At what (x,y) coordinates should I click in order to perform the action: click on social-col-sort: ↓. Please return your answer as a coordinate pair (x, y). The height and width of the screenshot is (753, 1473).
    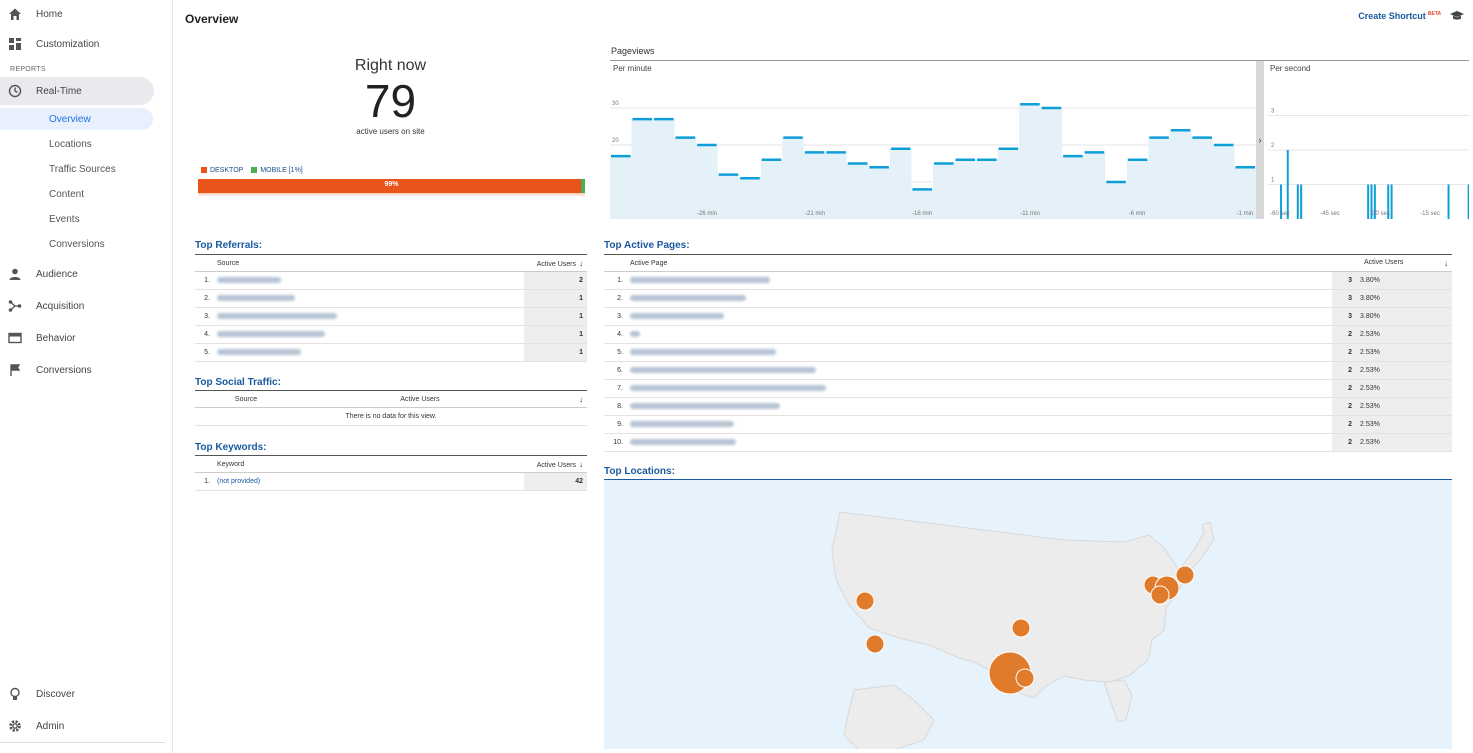
    Looking at the image, I should click on (577, 399).